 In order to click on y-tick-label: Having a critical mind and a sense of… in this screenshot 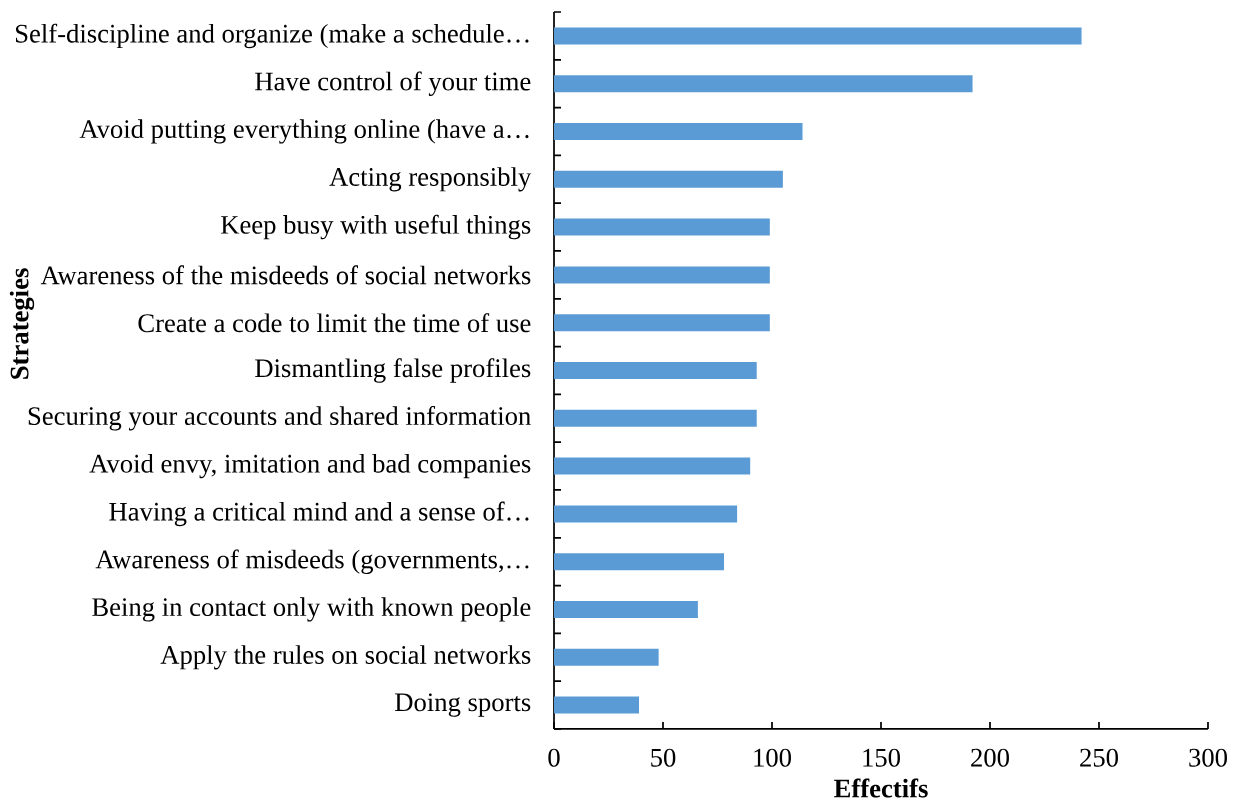, I will do `click(319, 514)`.